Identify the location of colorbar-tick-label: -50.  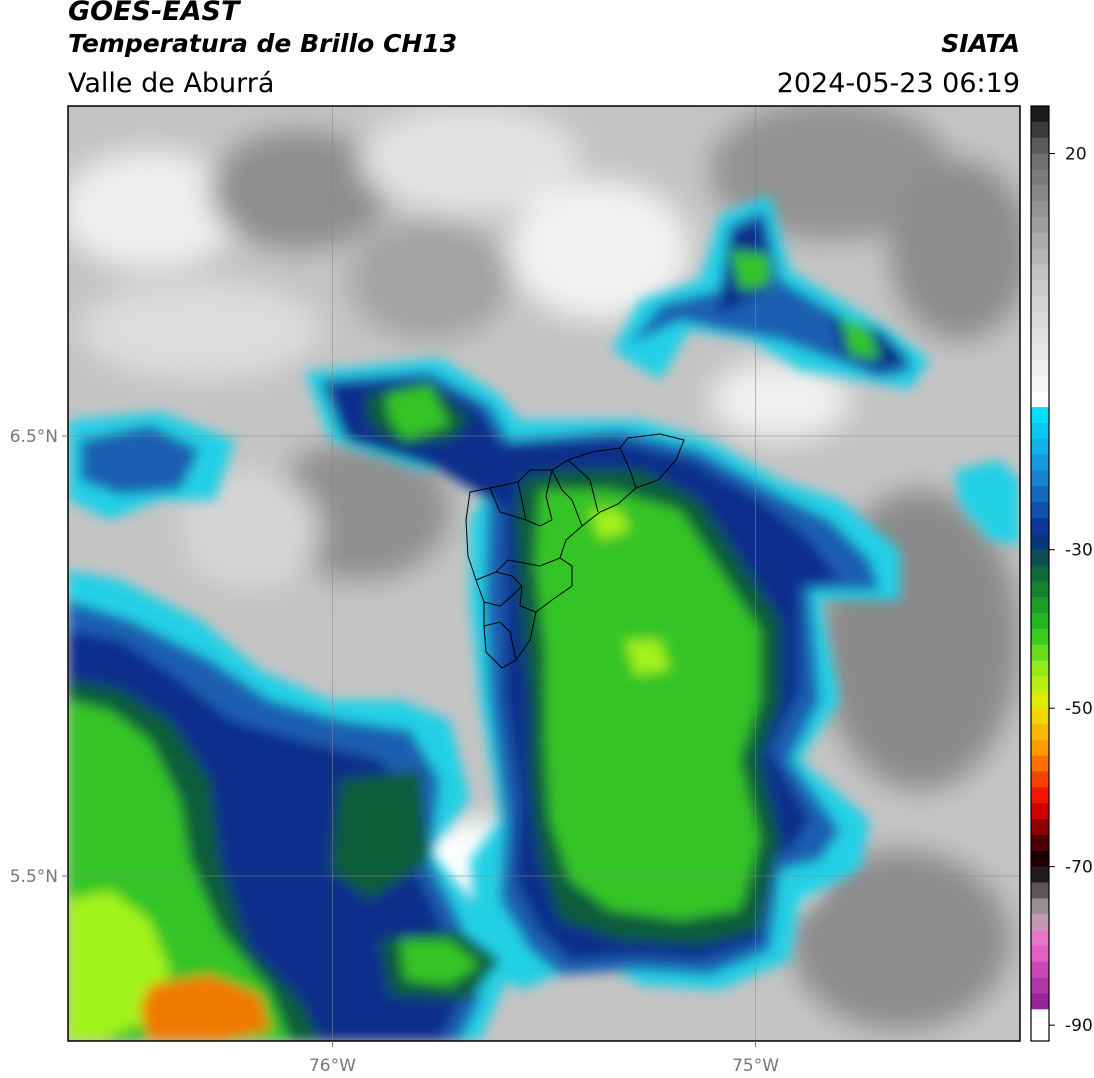
(1079, 709).